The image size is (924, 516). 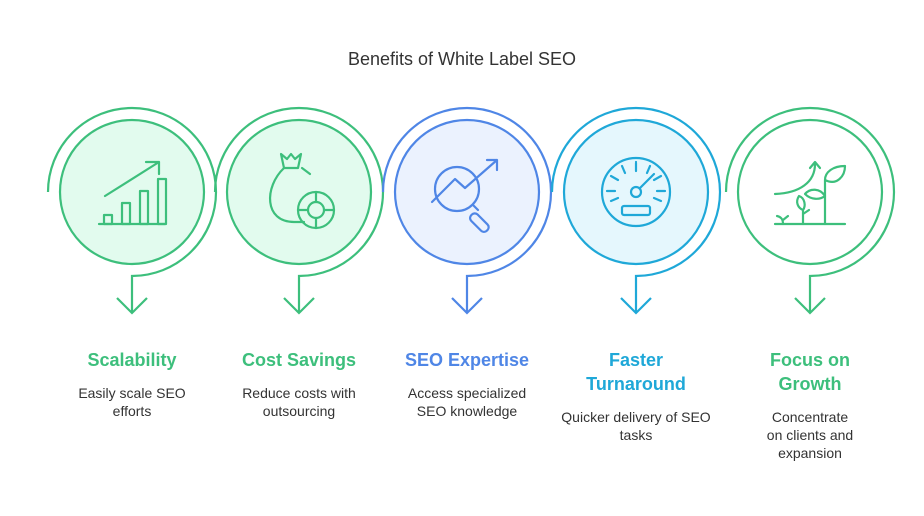 What do you see at coordinates (467, 402) in the screenshot?
I see `step-description: Access specialized SEO knowledge` at bounding box center [467, 402].